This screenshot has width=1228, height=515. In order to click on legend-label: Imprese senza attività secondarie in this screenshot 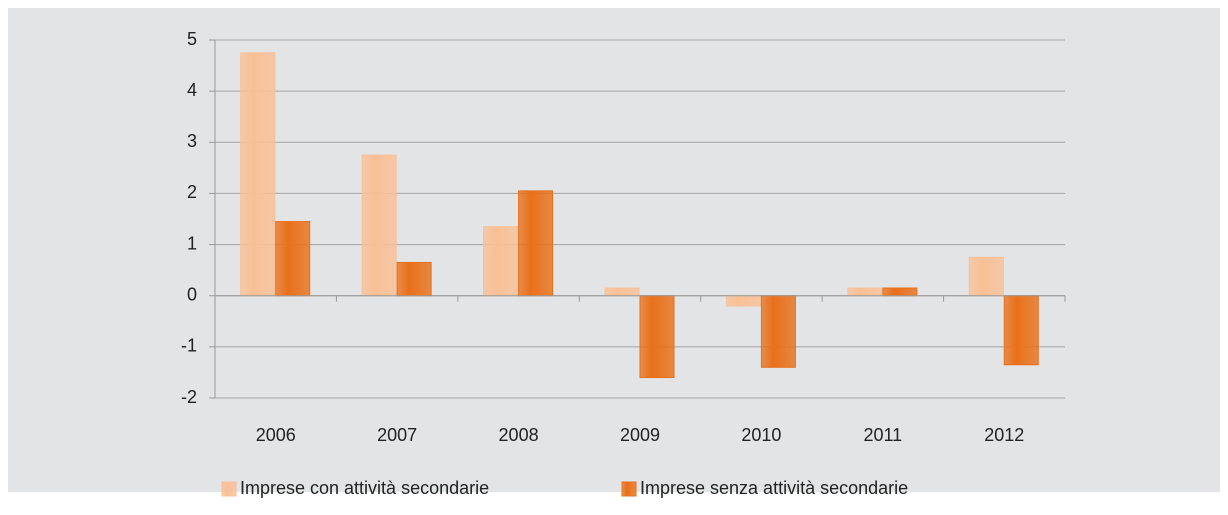, I will do `click(774, 488)`.